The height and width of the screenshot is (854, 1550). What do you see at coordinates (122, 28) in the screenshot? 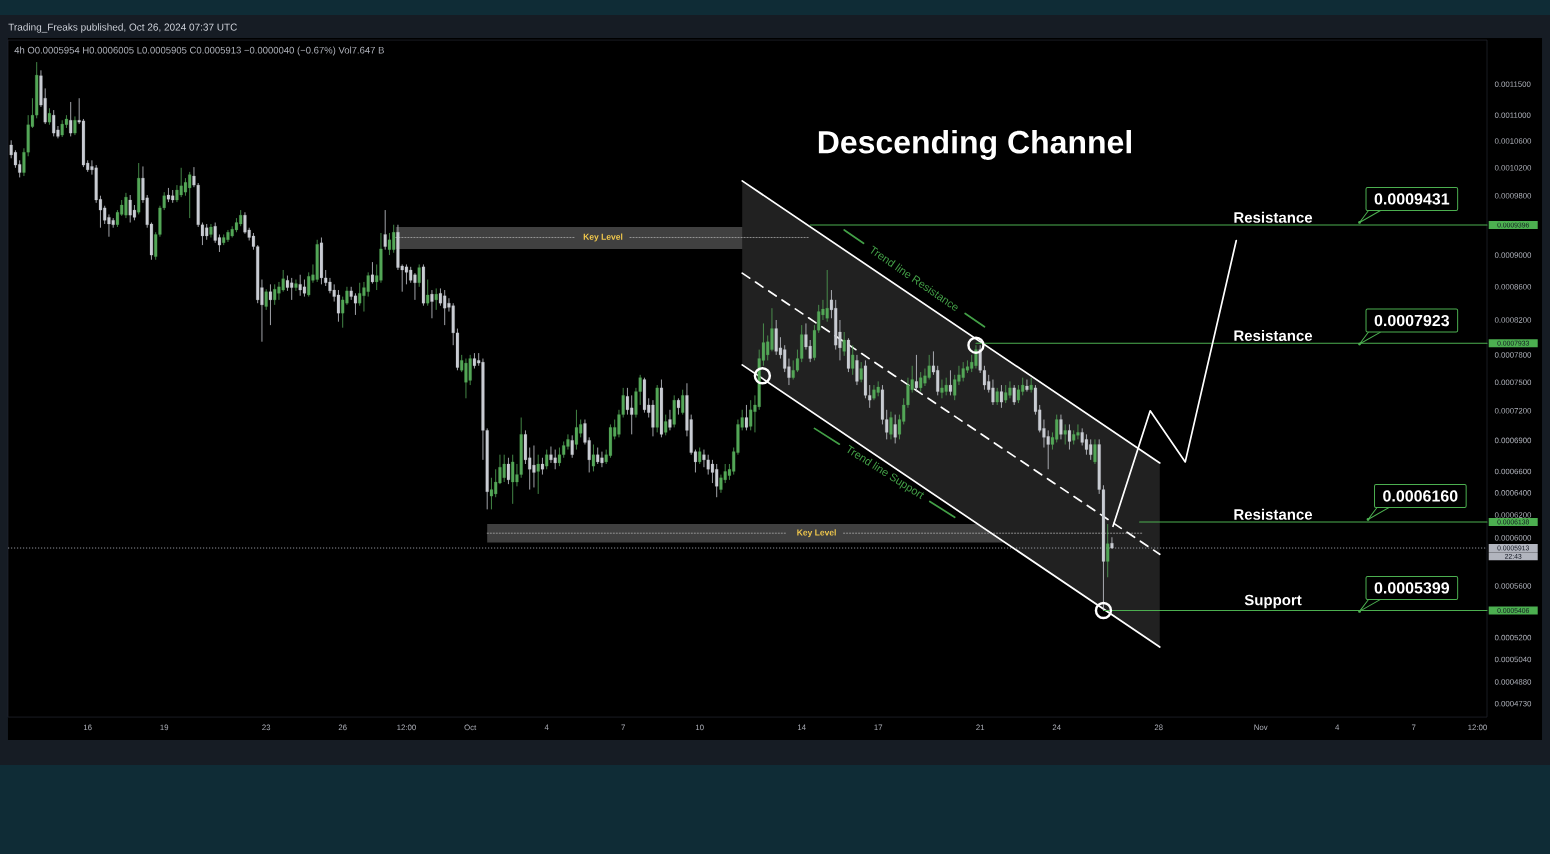
I see `text: Trading_Freaks published, Oct 26, 2024 07:37 UTC` at bounding box center [122, 28].